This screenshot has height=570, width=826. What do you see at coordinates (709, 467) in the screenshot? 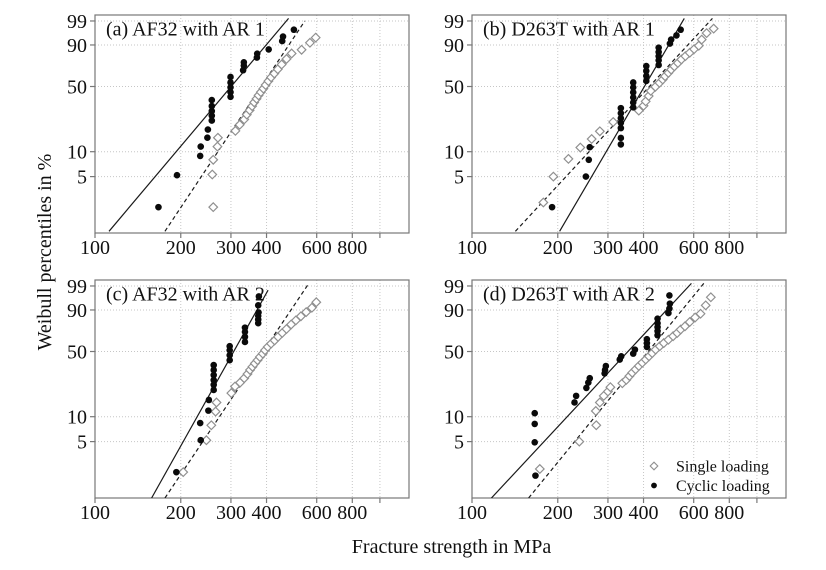
I see `legend-item-single: Single loading` at bounding box center [709, 467].